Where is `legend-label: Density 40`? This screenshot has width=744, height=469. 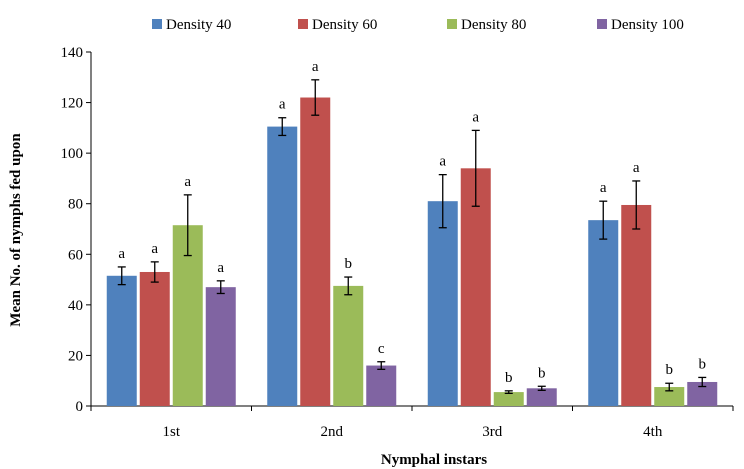 legend-label: Density 40 is located at coordinates (198, 25).